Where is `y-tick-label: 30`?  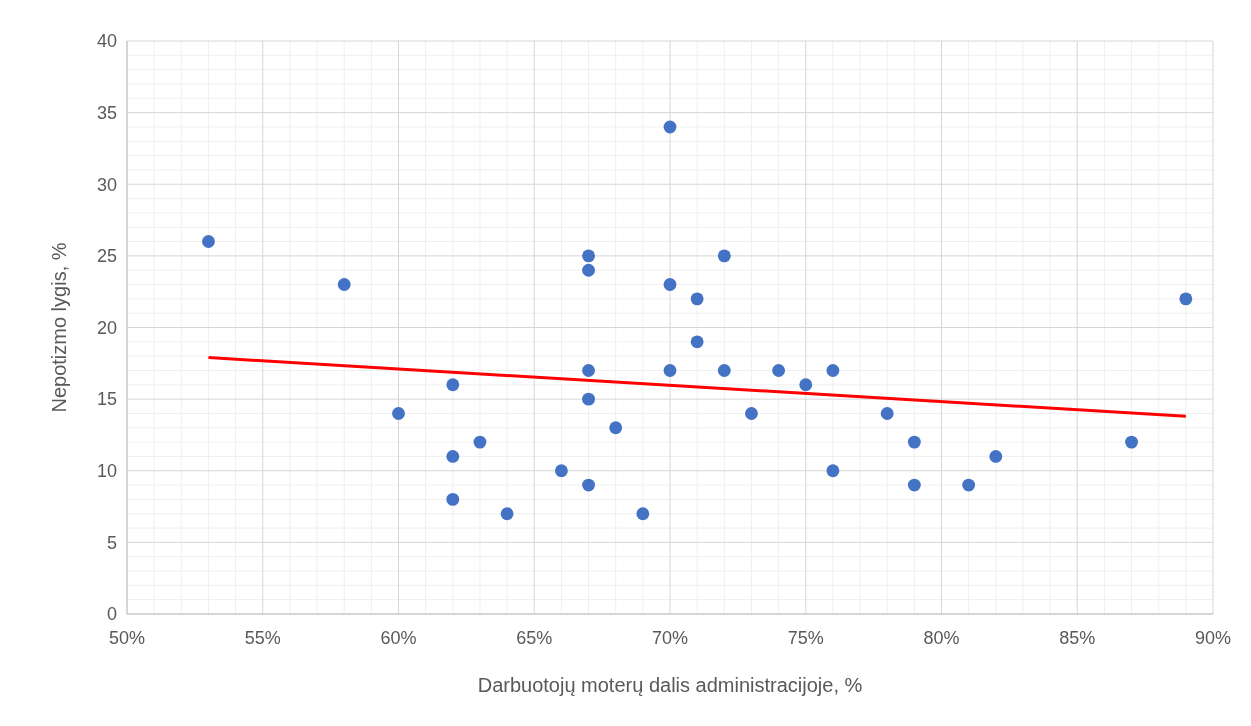 y-tick-label: 30 is located at coordinates (106, 184).